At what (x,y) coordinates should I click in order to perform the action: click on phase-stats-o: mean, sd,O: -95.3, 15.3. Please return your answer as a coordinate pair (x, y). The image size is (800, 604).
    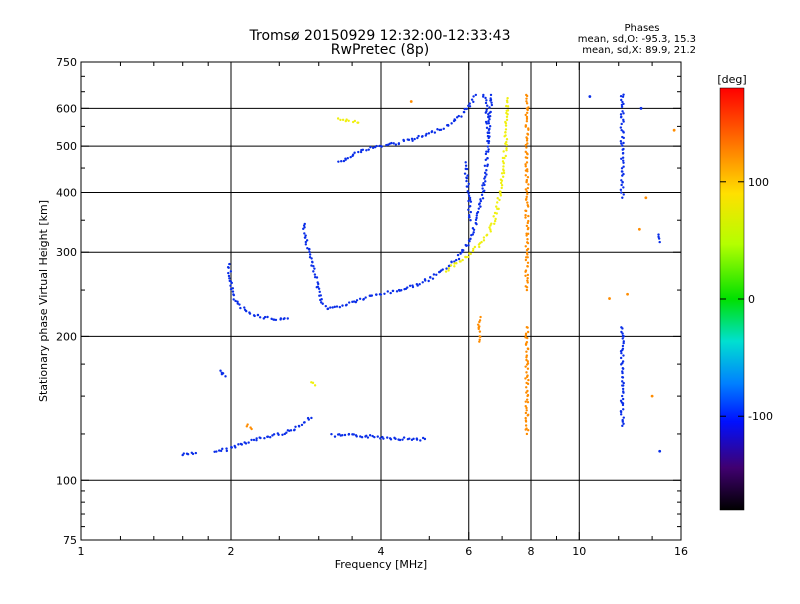
    Looking at the image, I should click on (637, 39).